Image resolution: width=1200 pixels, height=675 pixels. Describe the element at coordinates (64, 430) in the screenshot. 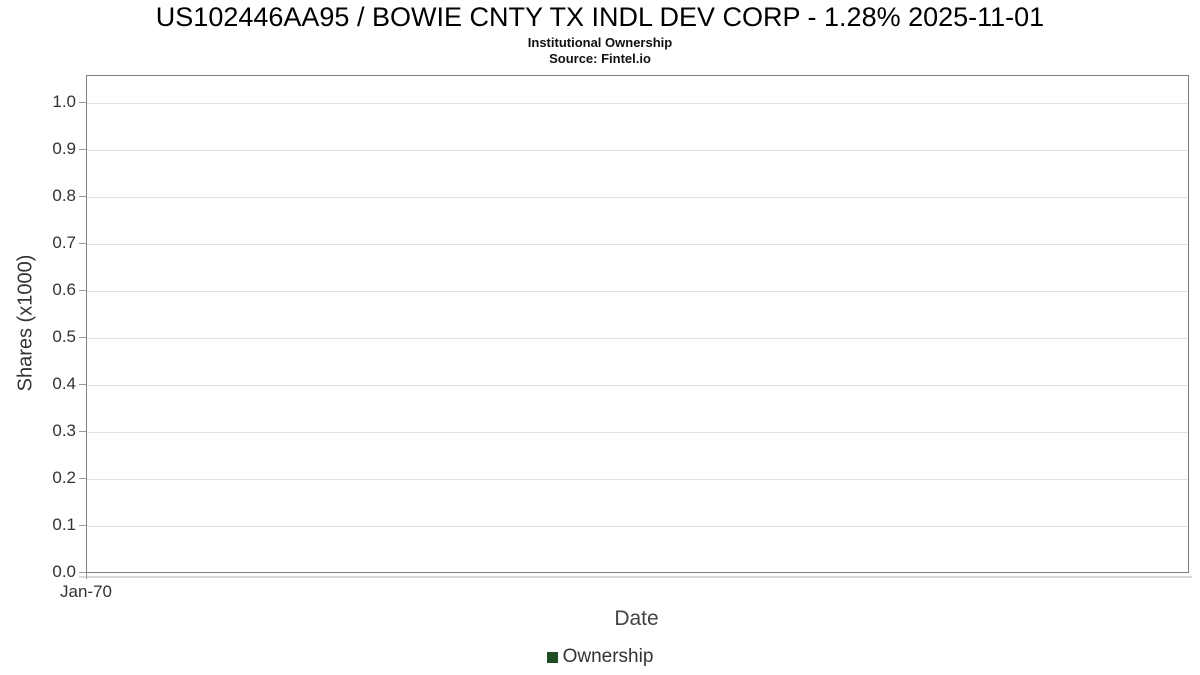

I see `y-tick-label: 0.3` at that location.